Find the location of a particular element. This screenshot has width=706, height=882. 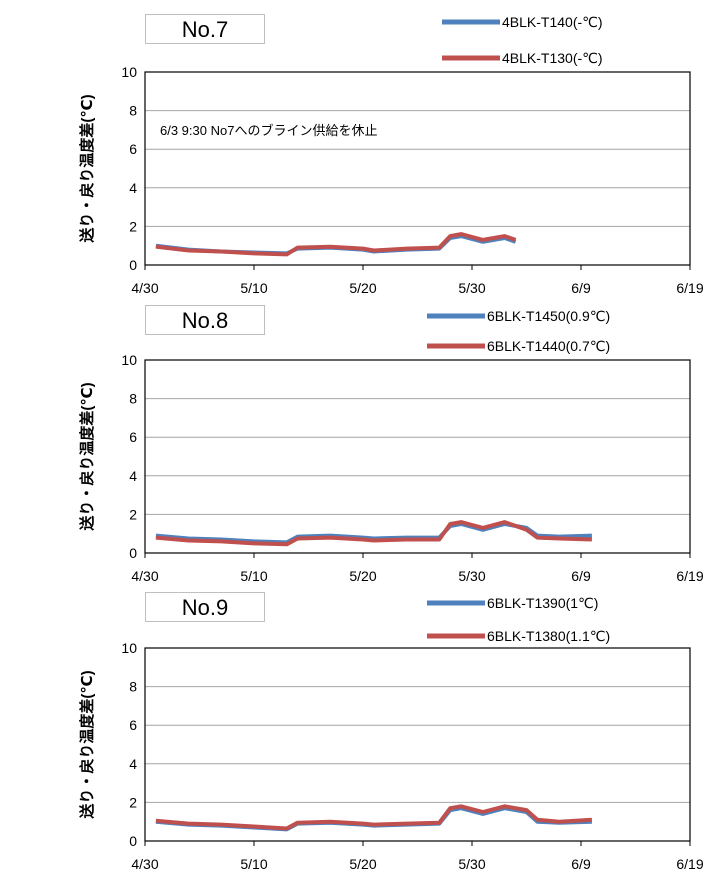

panel-label: No.8 is located at coordinates (205, 320).